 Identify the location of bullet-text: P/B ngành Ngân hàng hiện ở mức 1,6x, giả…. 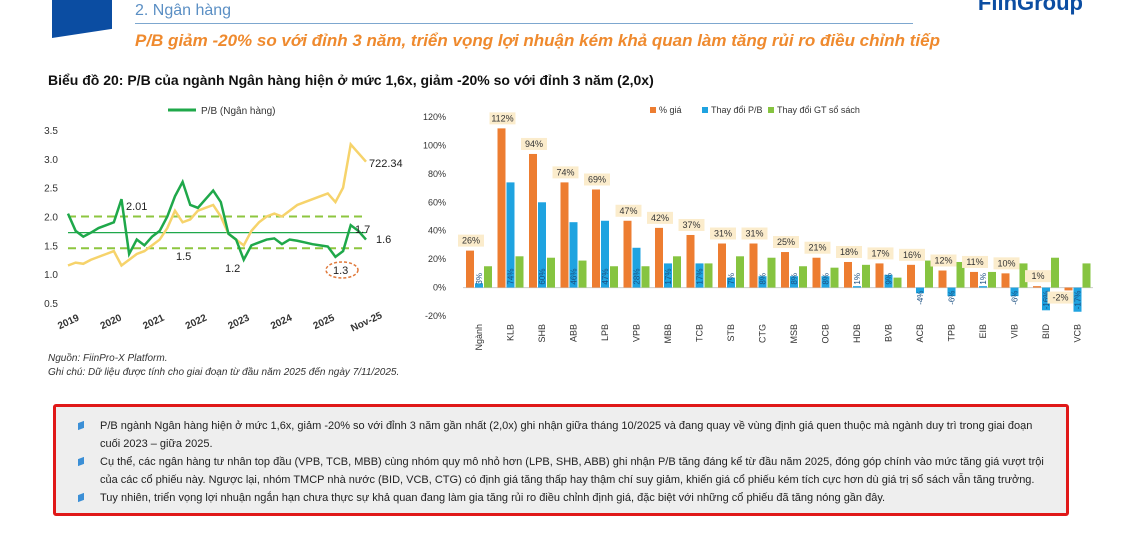
(566, 435).